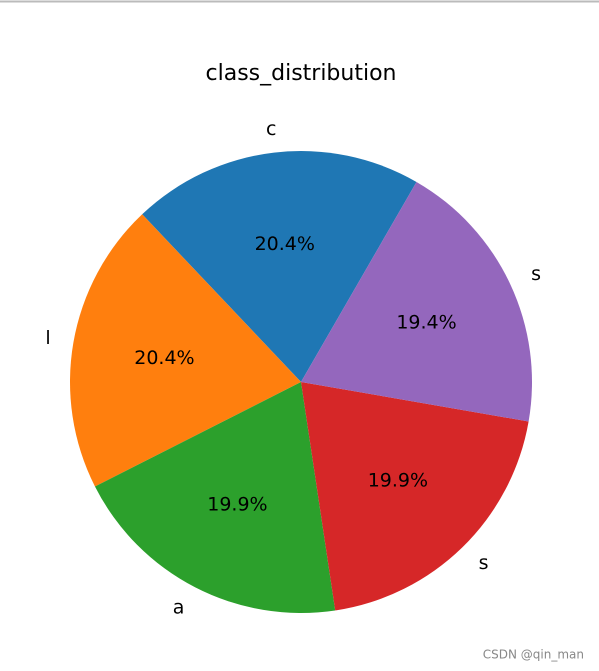  Describe the element at coordinates (426, 323) in the screenshot. I see `percent-label: 19.4%` at that location.